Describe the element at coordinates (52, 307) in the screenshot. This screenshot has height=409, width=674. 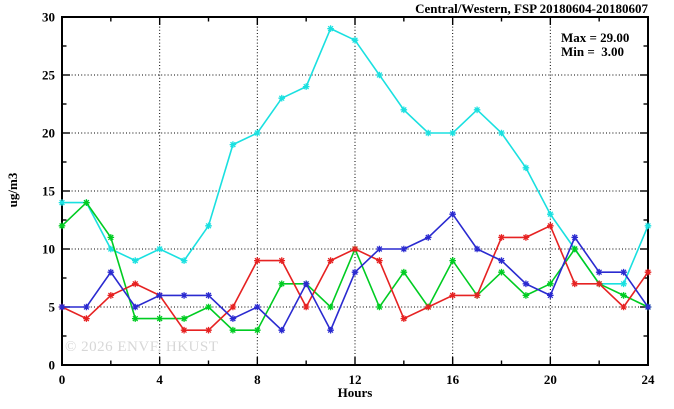
I see `y-tick-label: 5` at that location.